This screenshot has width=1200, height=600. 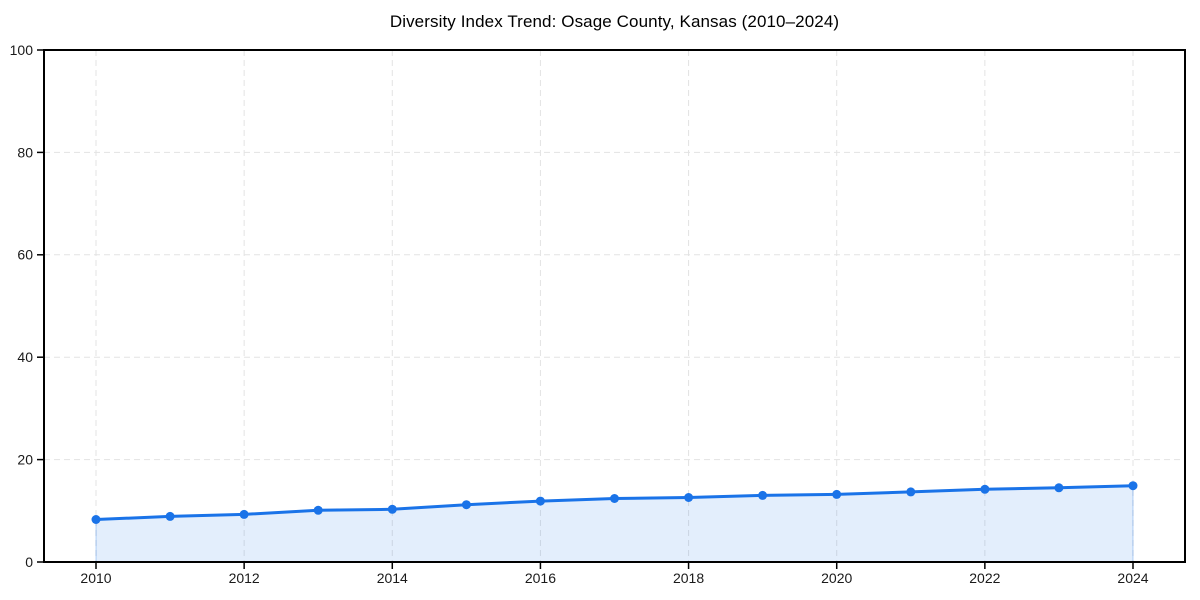 What do you see at coordinates (985, 489) in the screenshot?
I see `data-point-2022` at bounding box center [985, 489].